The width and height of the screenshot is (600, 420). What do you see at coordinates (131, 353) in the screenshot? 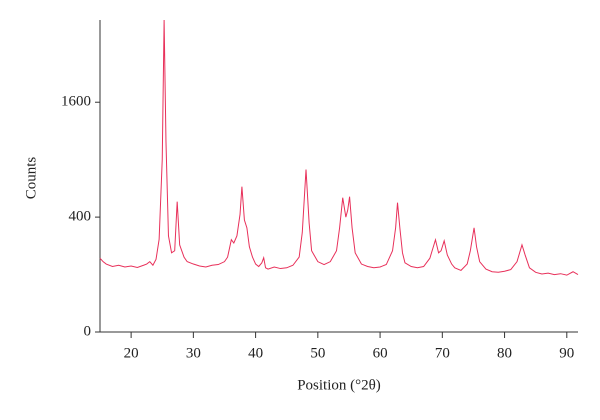
I see `x-tick-label: 20` at bounding box center [131, 353].